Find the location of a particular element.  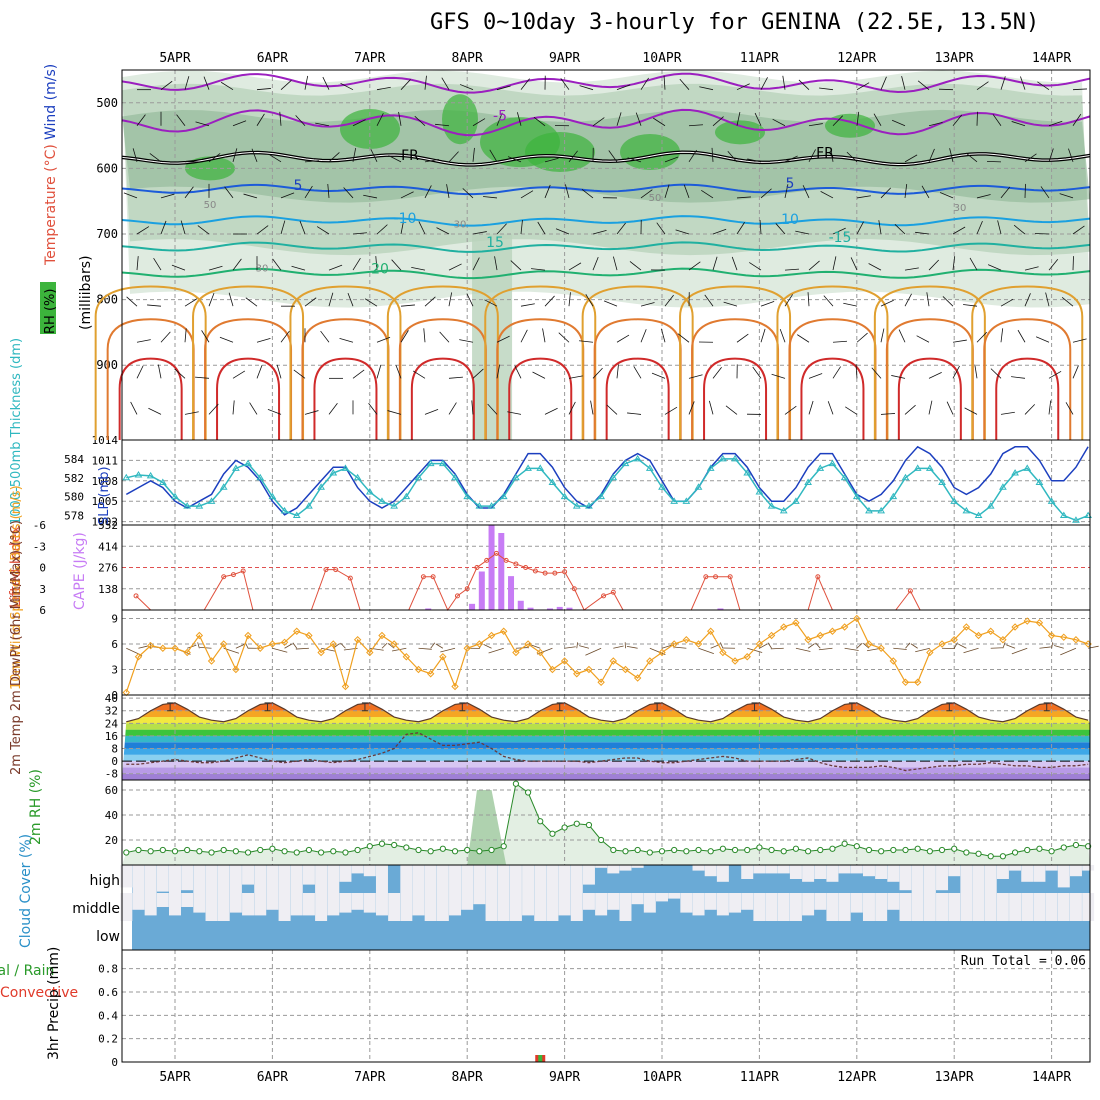

date-label-bottom: 14APR is located at coordinates (1051, 1077).